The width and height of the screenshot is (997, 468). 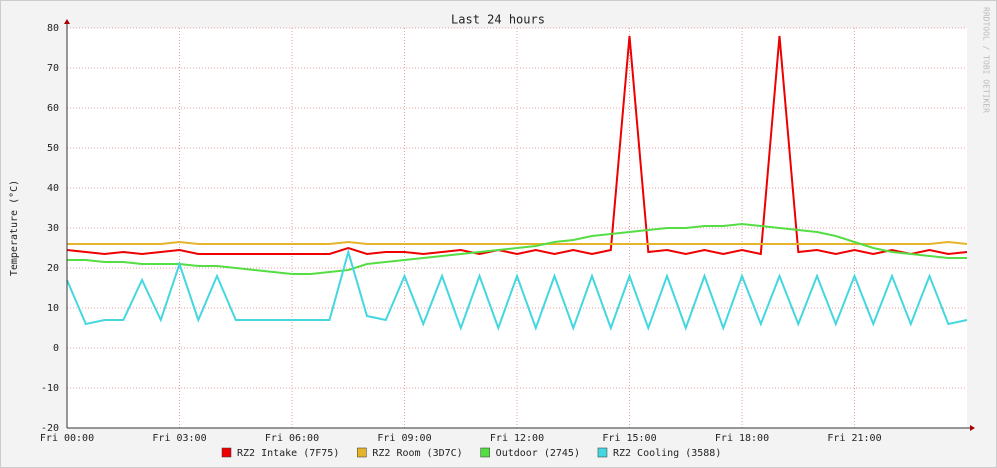 I want to click on x-tick-label: Fri 00:00, so click(x=67, y=438).